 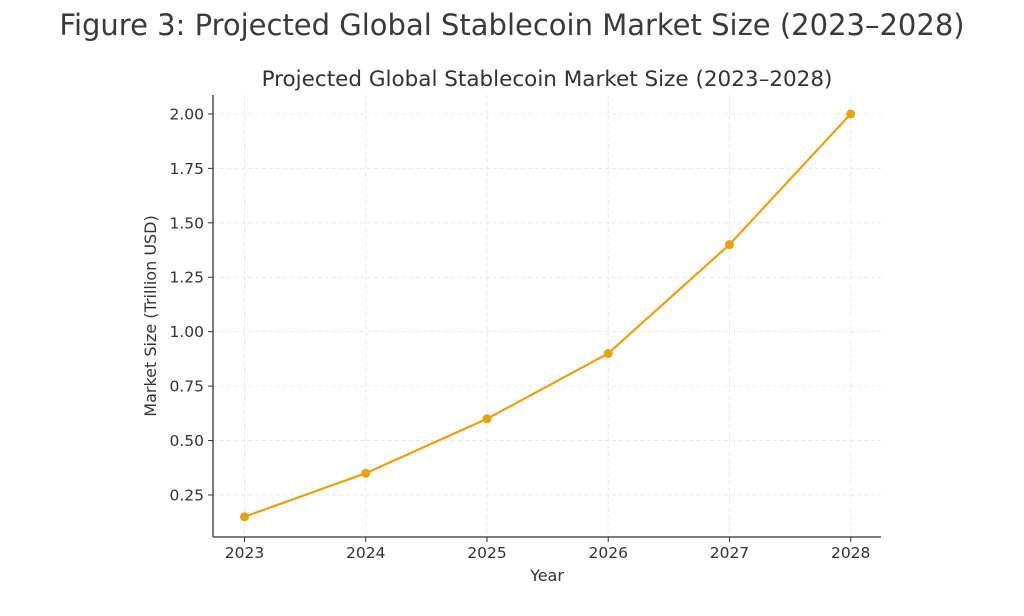 I want to click on y-tick-label: 0.75, so click(x=186, y=387).